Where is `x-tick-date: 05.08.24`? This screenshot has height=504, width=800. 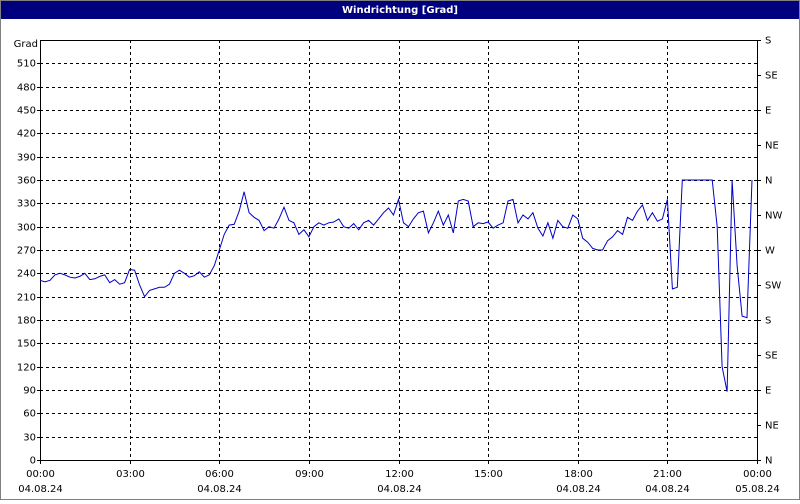
x-tick-date: 05.08.24 is located at coordinates (757, 489).